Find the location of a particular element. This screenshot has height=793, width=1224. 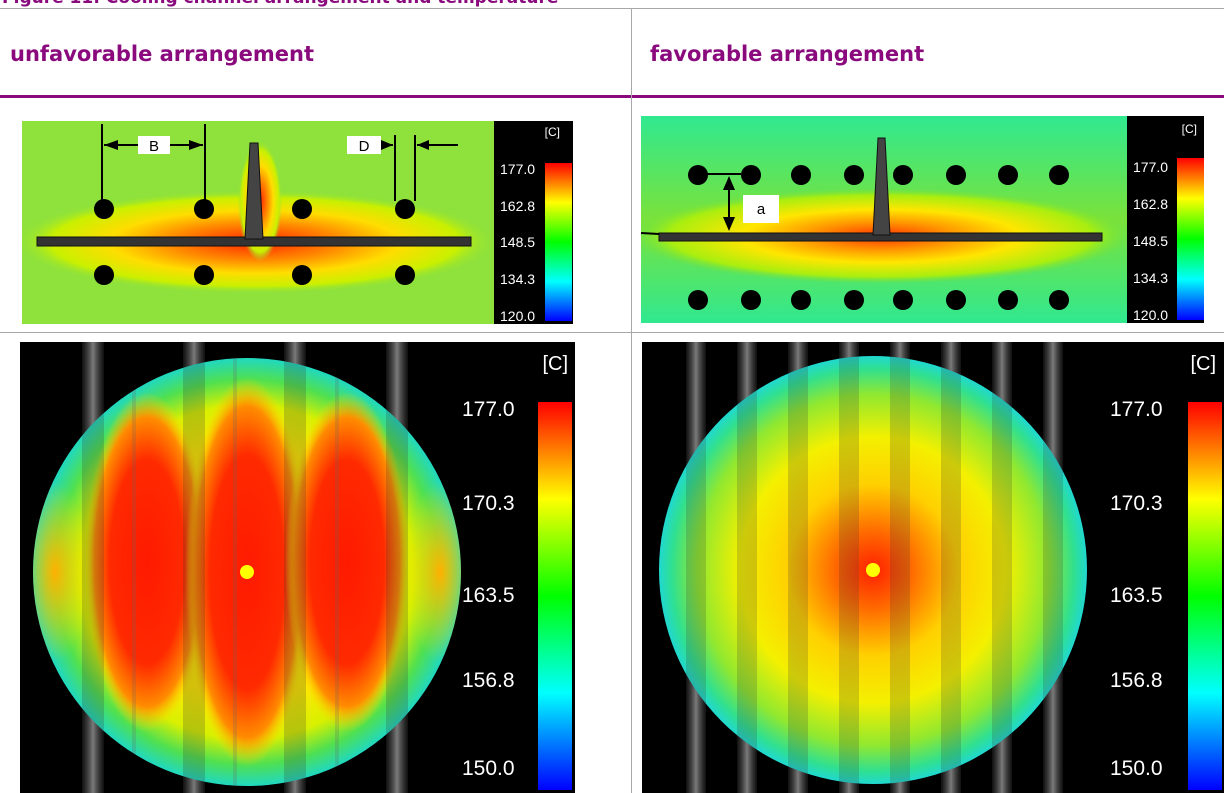

label-d: D is located at coordinates (364, 146).